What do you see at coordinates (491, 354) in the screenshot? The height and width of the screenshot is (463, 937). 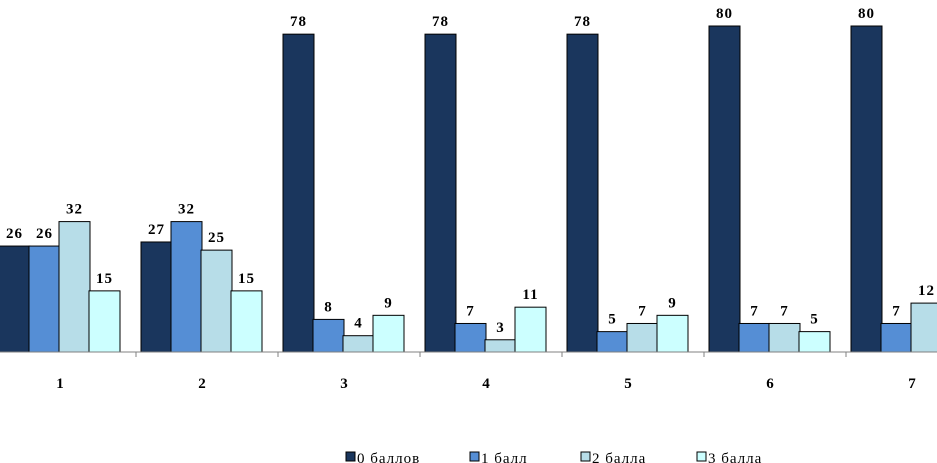 I see `x-axis-ticks` at bounding box center [491, 354].